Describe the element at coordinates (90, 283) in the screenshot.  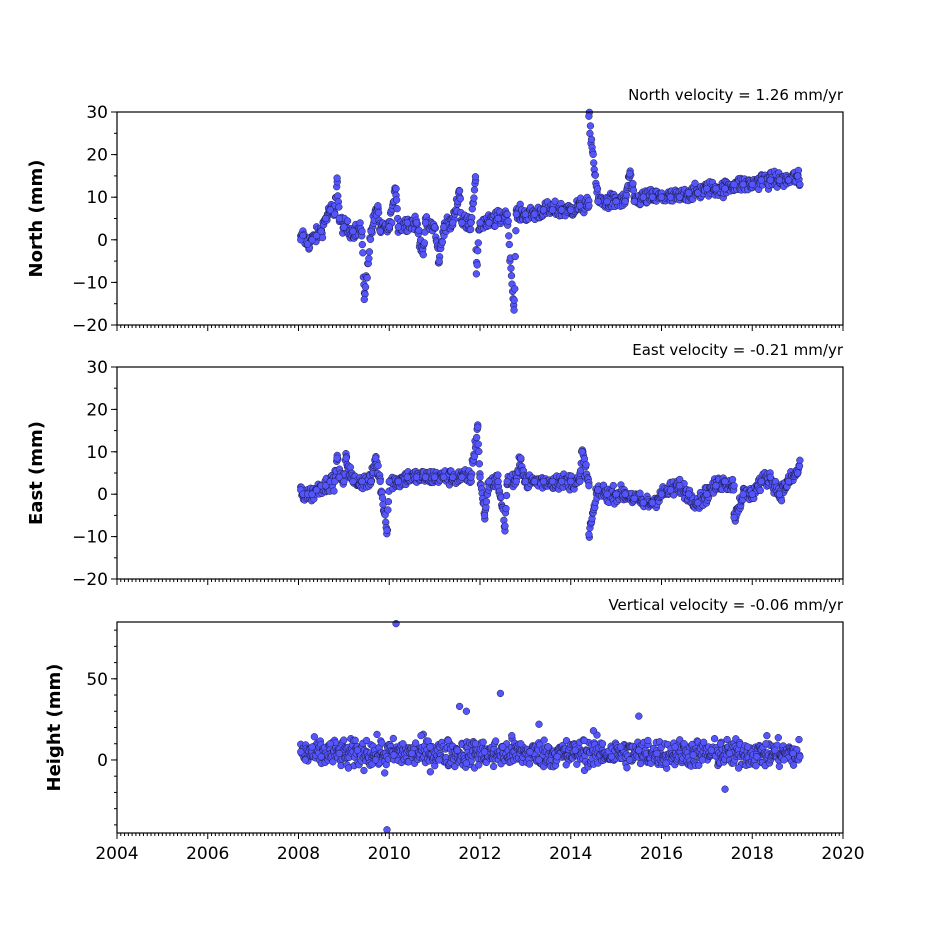
I see `north-y-tick-label: −10` at that location.